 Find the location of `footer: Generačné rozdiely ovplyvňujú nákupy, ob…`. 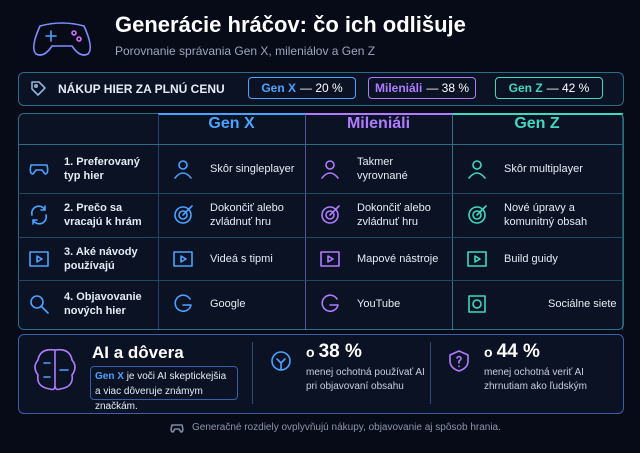

footer: Generačné rozdiely ovplyvňujú nákupy, ob… is located at coordinates (346, 427).